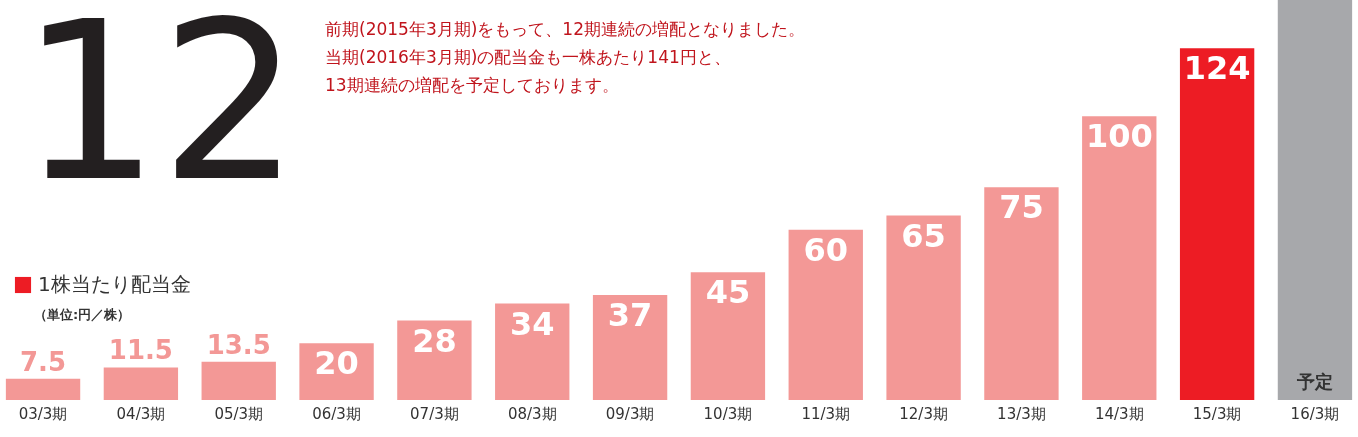 This screenshot has width=1358, height=437. I want to click on data-label: 7.5, so click(43, 361).